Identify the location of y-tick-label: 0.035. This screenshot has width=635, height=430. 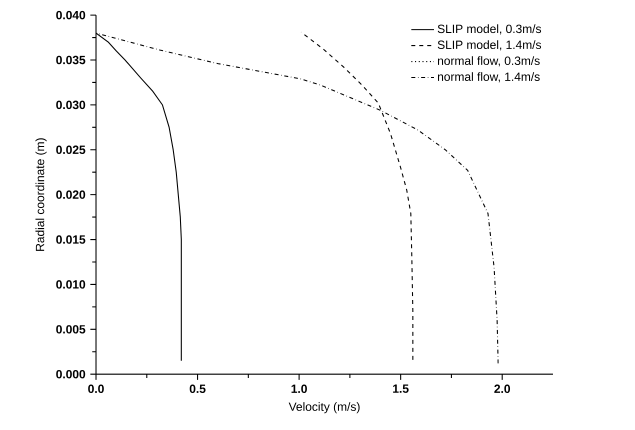
(71, 60).